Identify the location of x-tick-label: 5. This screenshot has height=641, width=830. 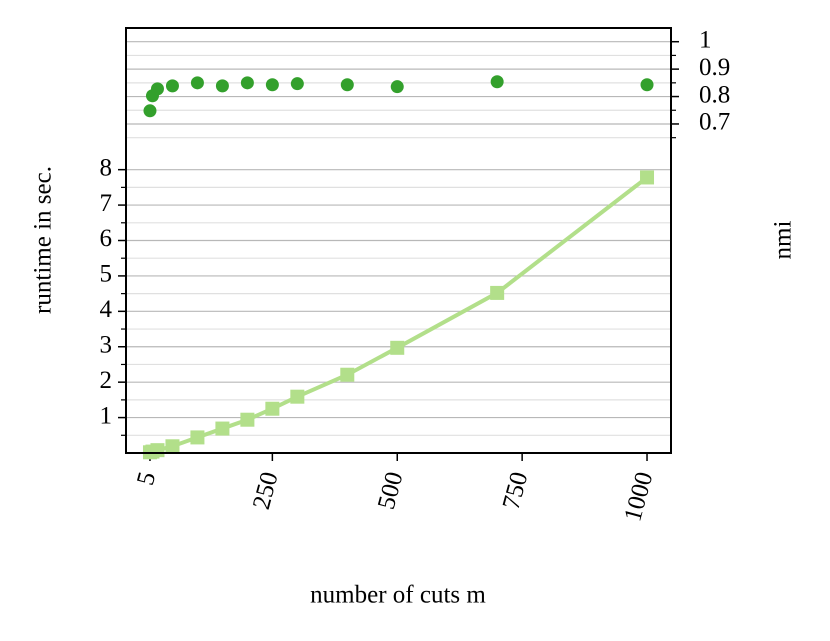
(146, 478).